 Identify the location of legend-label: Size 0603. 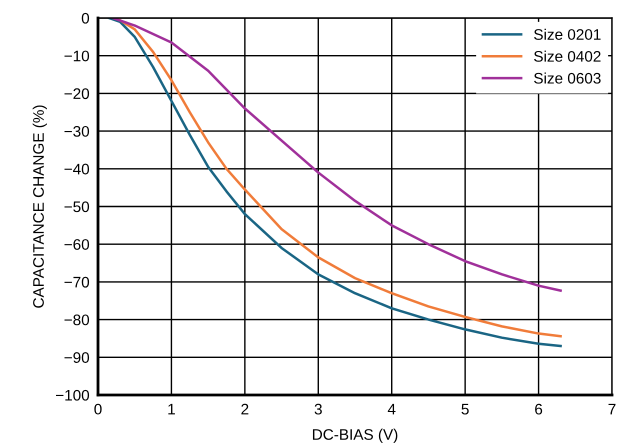
(567, 78).